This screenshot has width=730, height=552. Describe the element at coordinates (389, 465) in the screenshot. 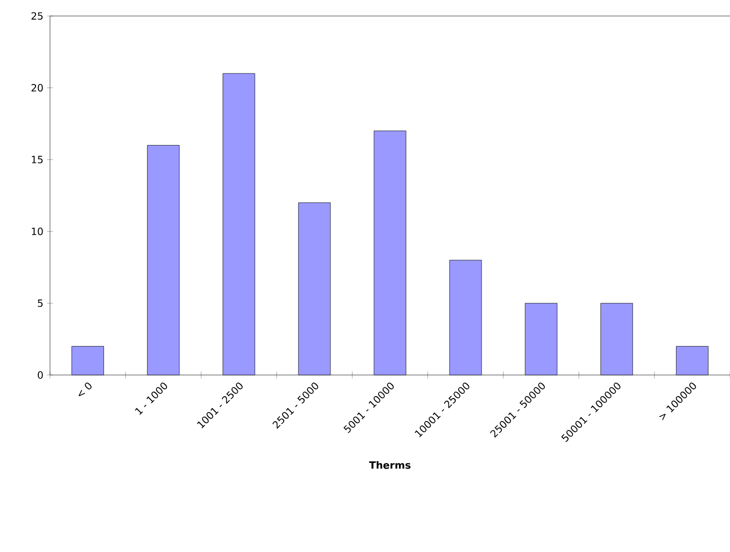

I see `x-axis-title: Therms` at that location.